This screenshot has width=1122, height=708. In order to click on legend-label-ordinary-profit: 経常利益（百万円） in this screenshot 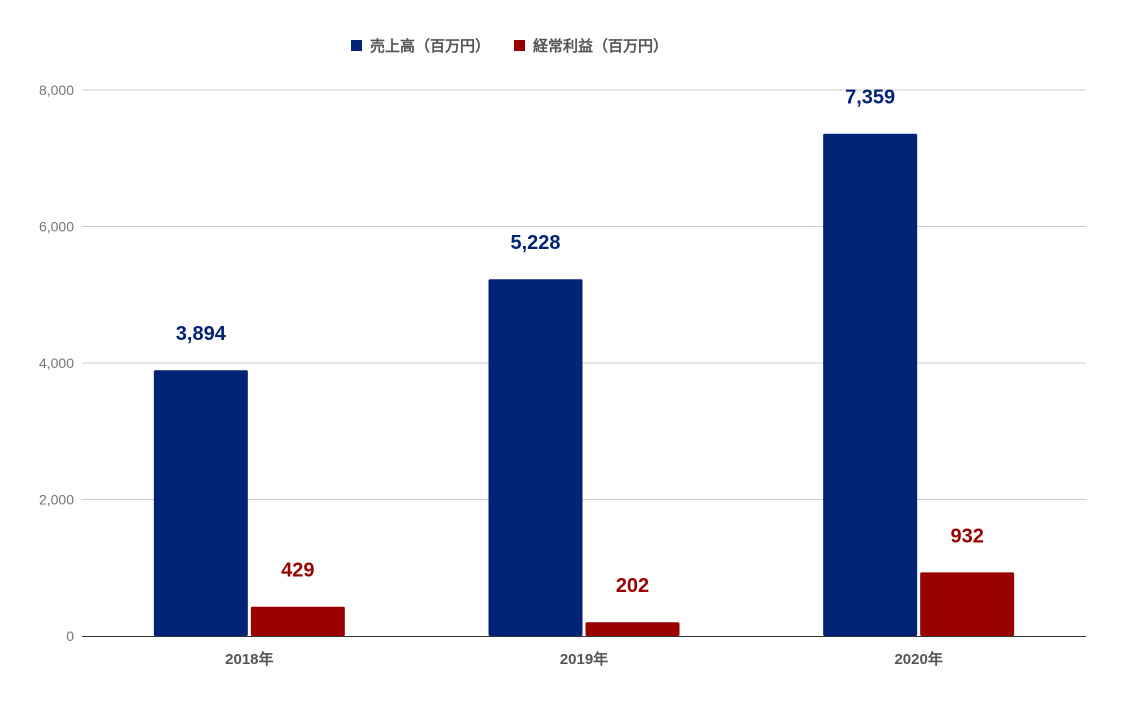, I will do `click(600, 46)`.